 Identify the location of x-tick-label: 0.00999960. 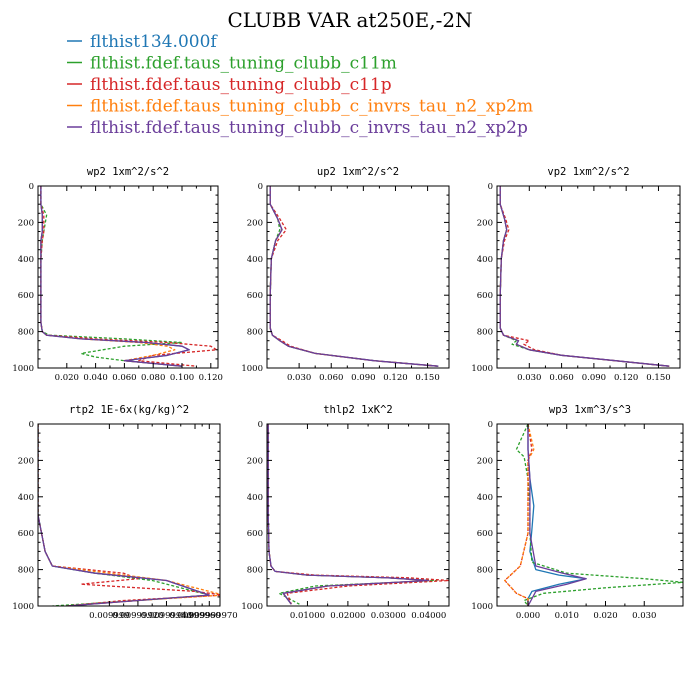
(194, 616).